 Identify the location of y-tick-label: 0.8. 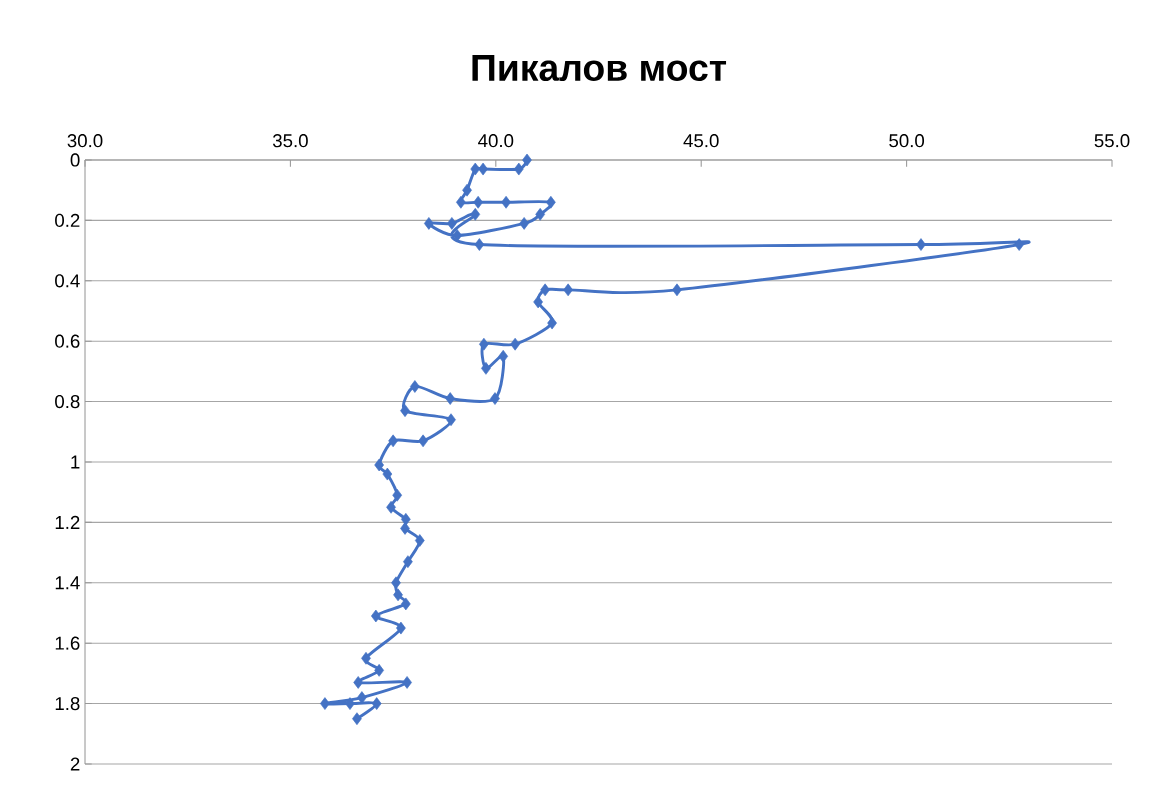
(67, 401).